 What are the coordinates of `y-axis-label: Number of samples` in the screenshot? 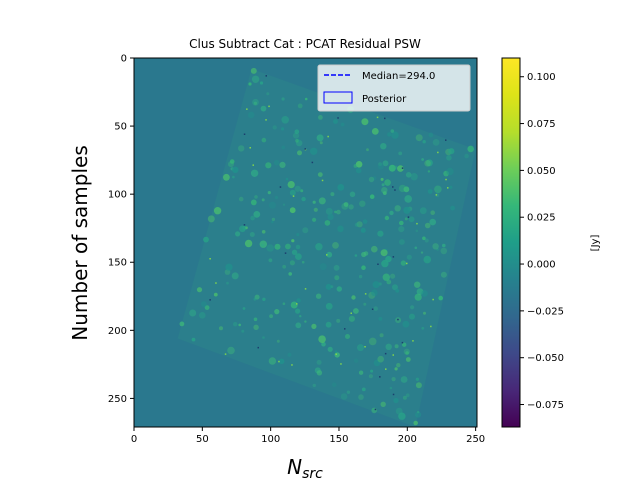 It's located at (80, 242).